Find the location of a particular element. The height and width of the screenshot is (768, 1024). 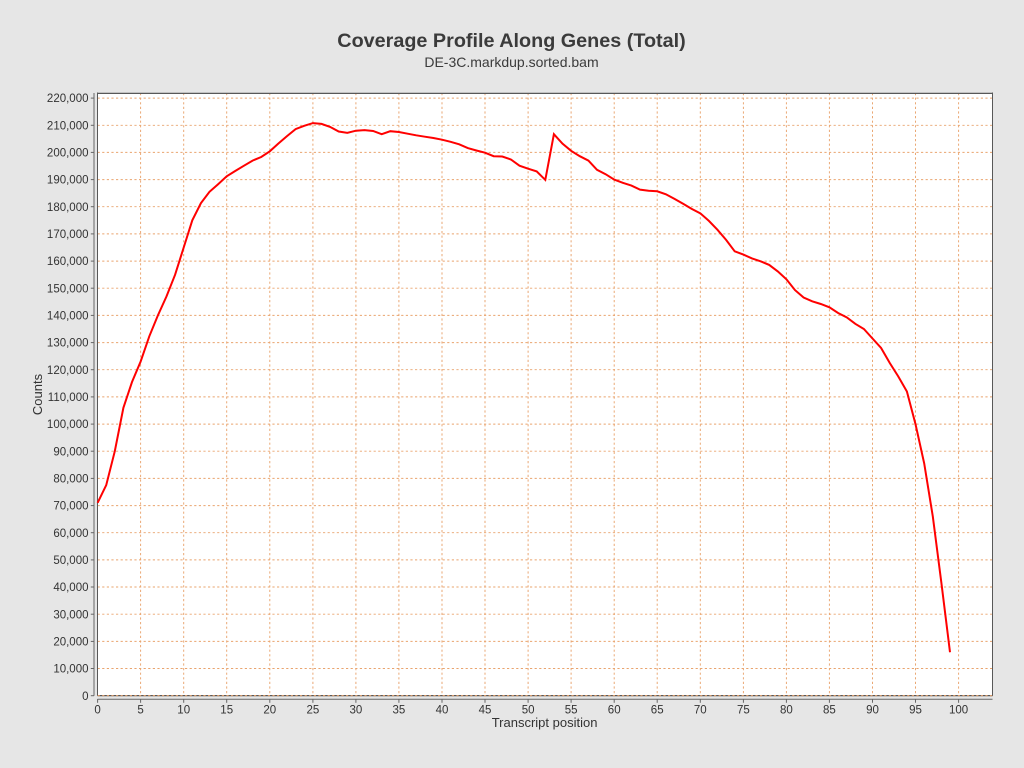

svg-text: 15 is located at coordinates (226, 711).